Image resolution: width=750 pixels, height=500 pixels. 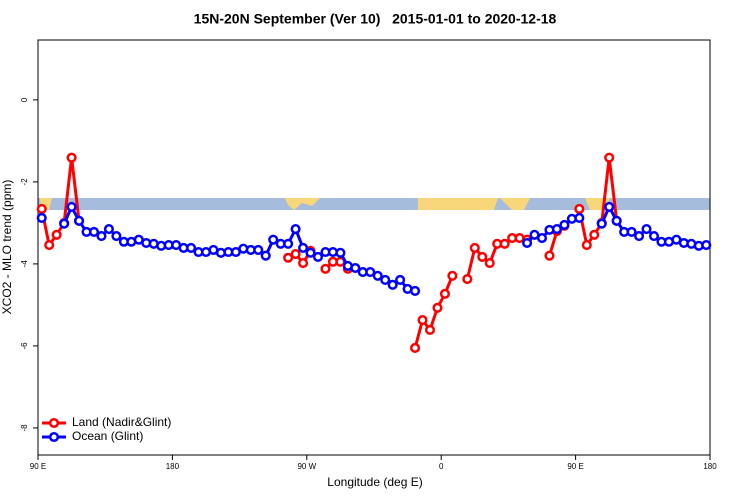 I want to click on ocean-band, so click(x=374, y=204).